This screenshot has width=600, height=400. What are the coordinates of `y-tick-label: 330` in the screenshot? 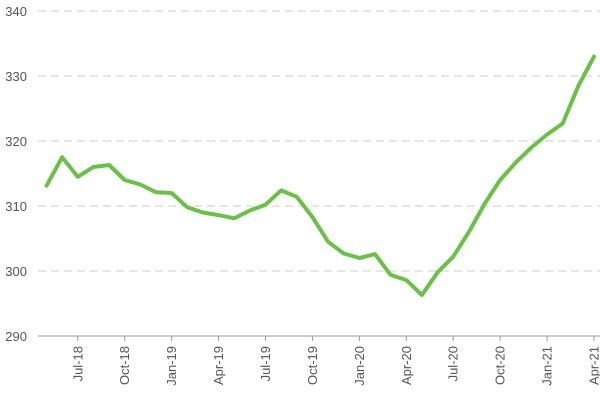 It's located at (16, 76).